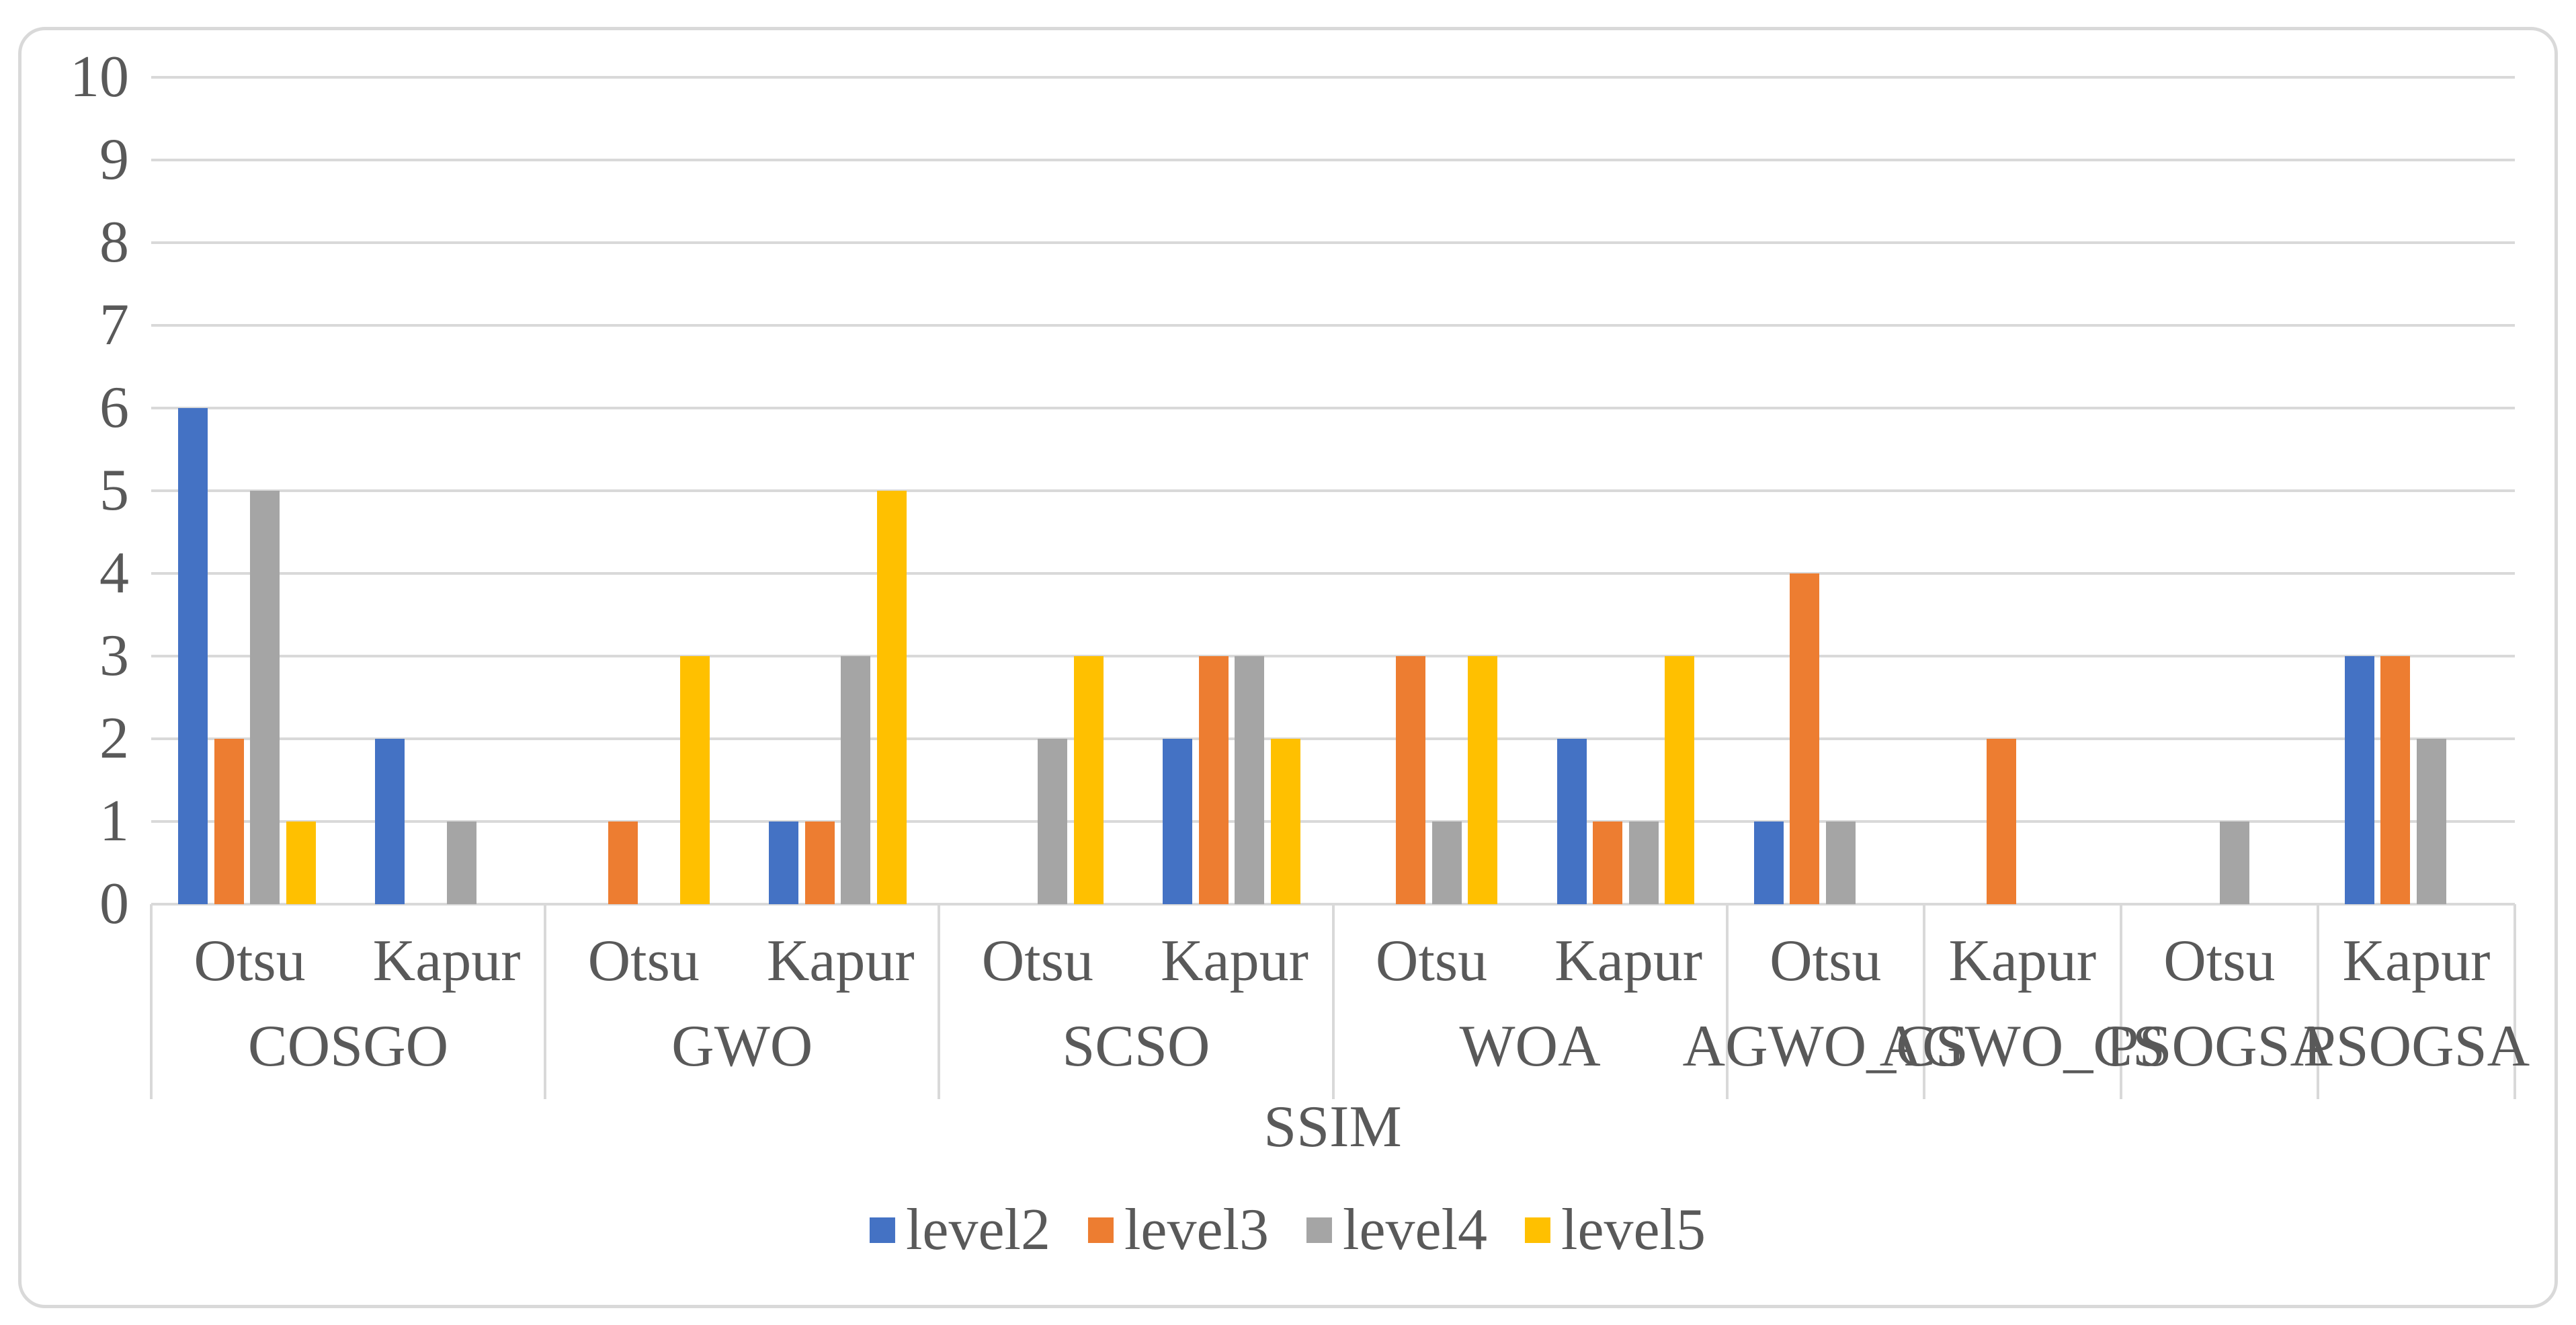 This screenshot has height=1325, width=2576. I want to click on y-axis-tick-label-1: 1, so click(114, 821).